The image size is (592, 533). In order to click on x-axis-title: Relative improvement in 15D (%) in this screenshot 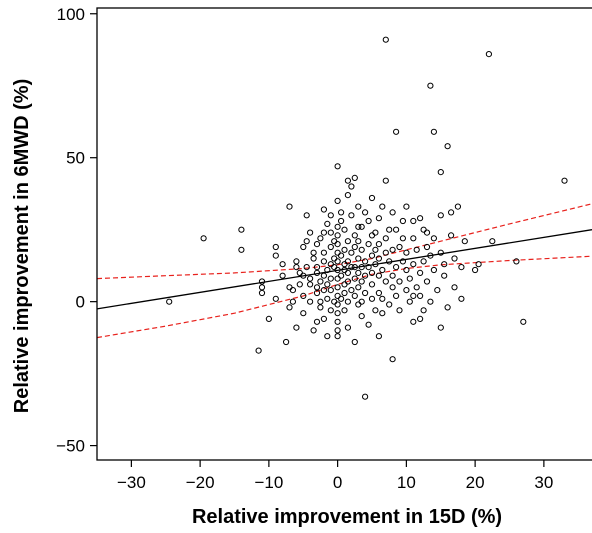, I will do `click(347, 517)`.